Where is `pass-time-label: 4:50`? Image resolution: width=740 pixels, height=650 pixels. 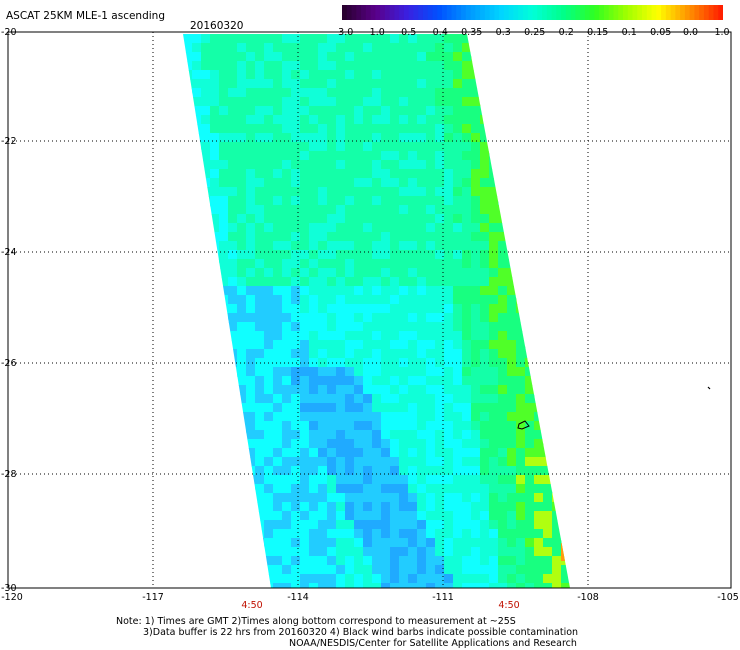 pass-time-label: 4:50 is located at coordinates (509, 605).